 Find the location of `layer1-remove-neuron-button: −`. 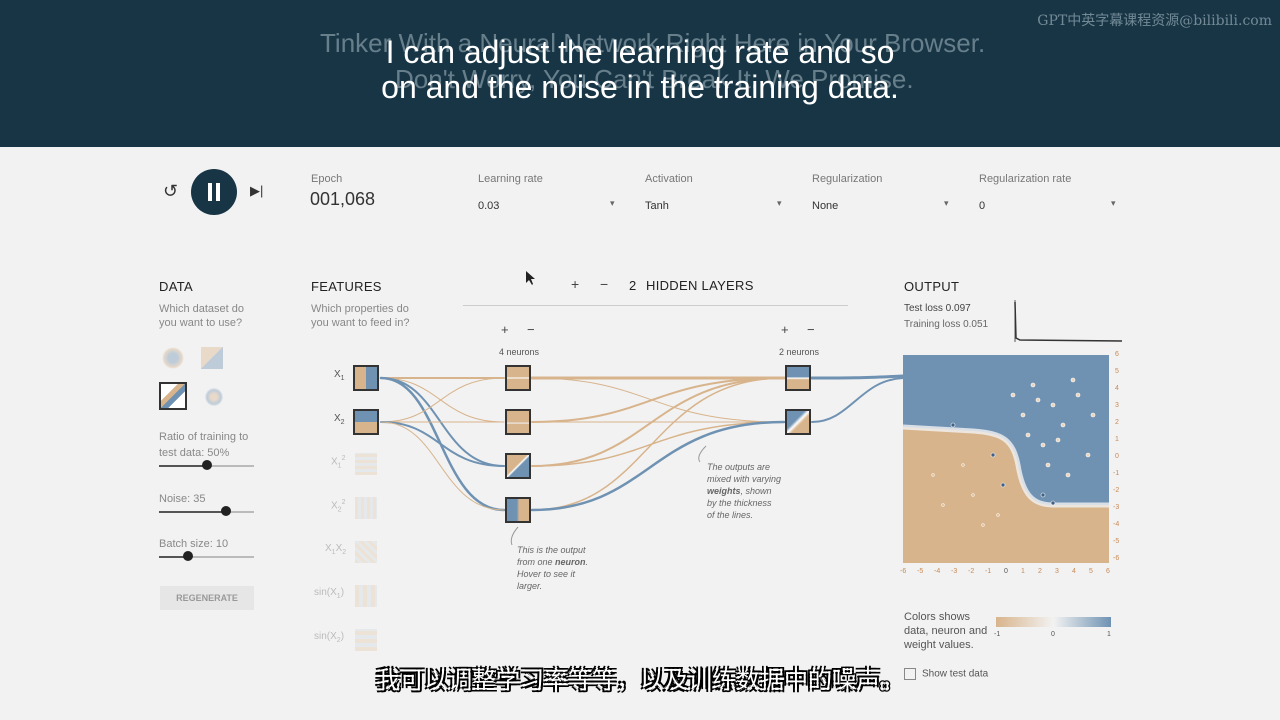

layer1-remove-neuron-button: − is located at coordinates (531, 329).